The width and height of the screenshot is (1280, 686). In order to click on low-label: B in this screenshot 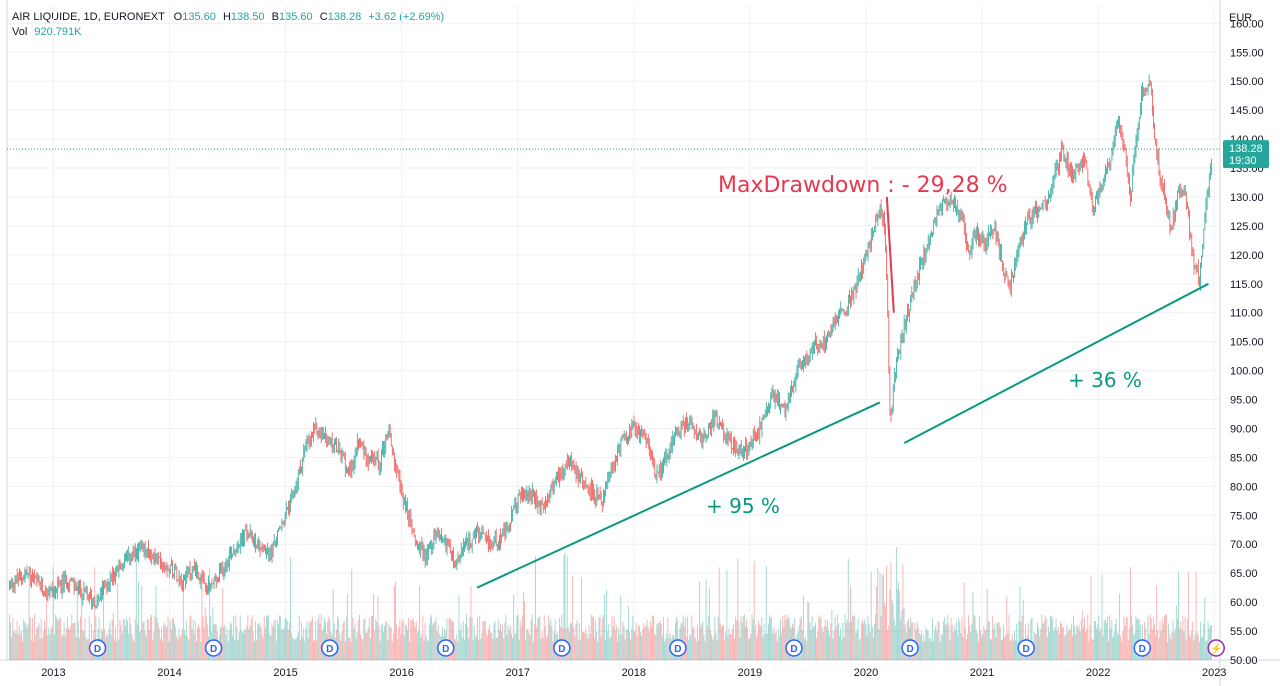, I will do `click(275, 17)`.